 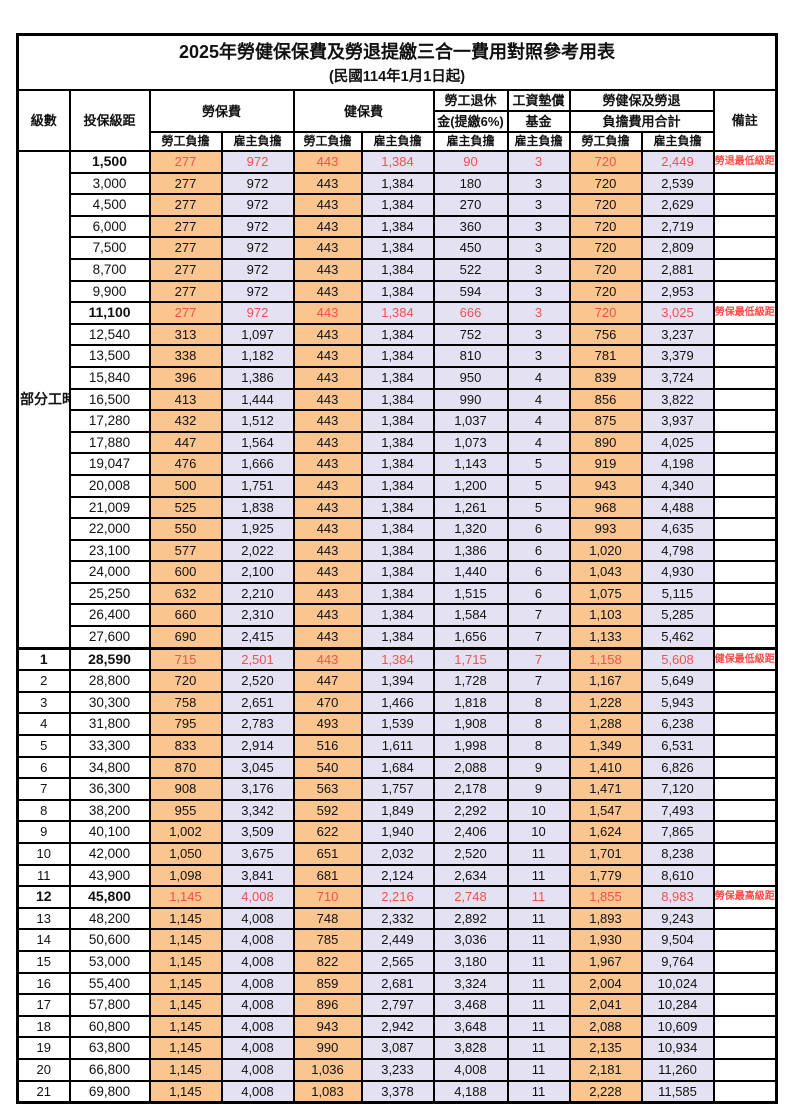 What do you see at coordinates (397, 1091) in the screenshot?
I see `cell-health-insurance-employer: 3,378` at bounding box center [397, 1091].